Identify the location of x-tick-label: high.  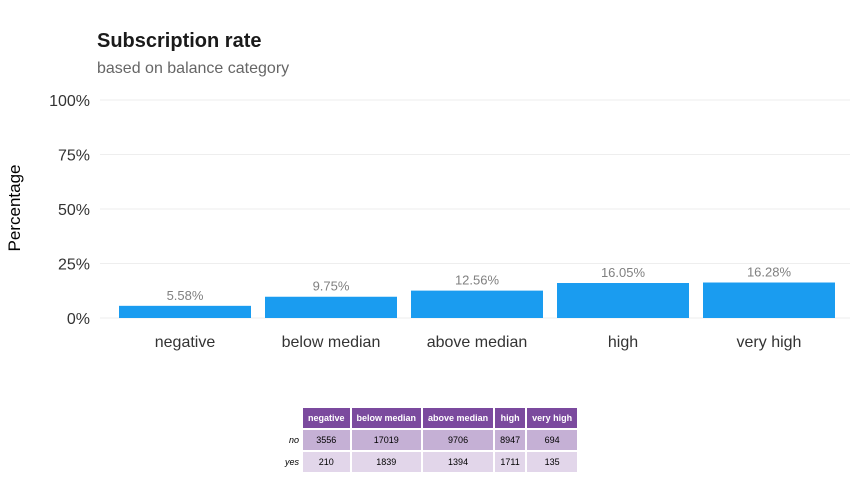
(623, 342).